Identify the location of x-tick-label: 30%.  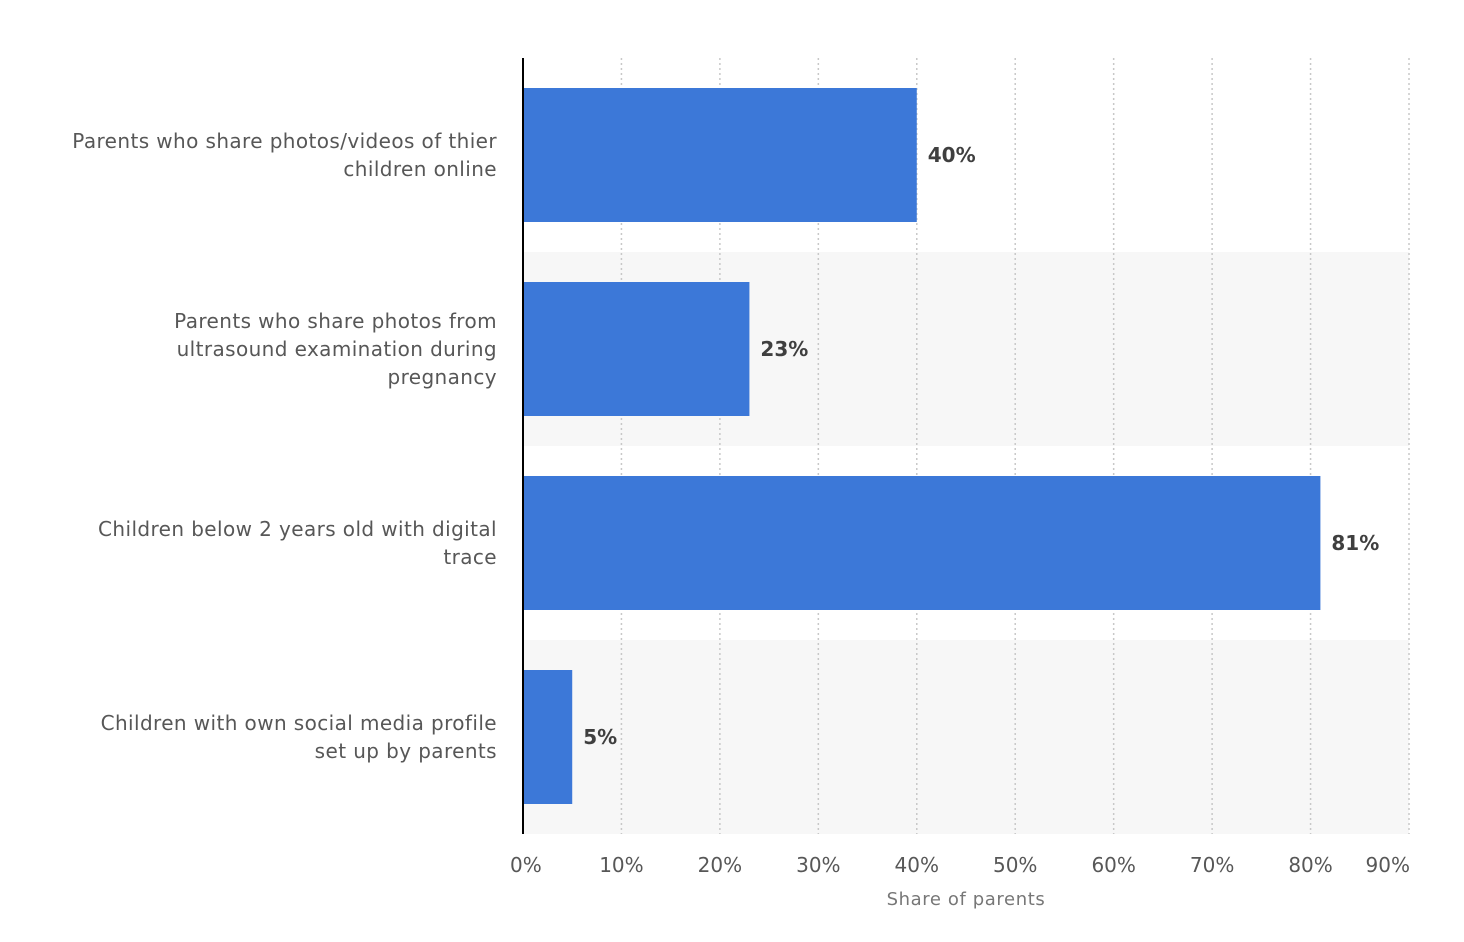
(818, 865).